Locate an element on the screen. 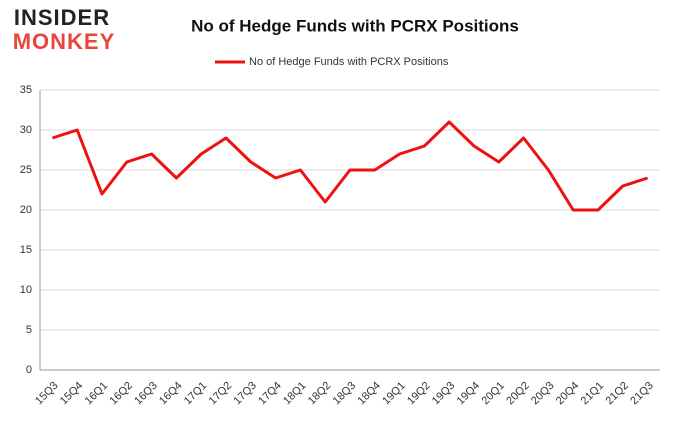  x-tick-label: 17Q2 is located at coordinates (221, 394).